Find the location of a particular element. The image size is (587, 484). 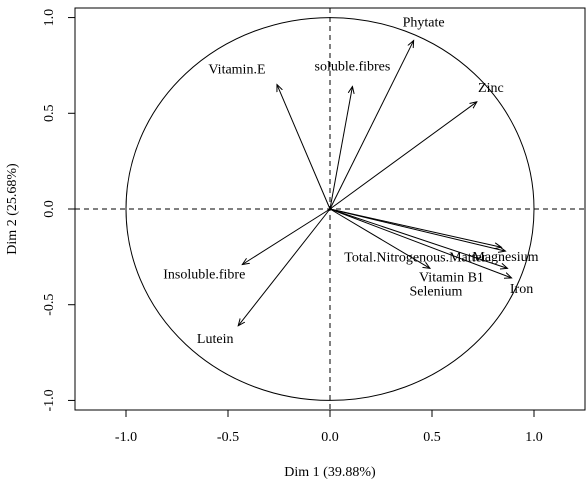

y-axis-label: Dim 2 (25.68%) is located at coordinates (12, 209).